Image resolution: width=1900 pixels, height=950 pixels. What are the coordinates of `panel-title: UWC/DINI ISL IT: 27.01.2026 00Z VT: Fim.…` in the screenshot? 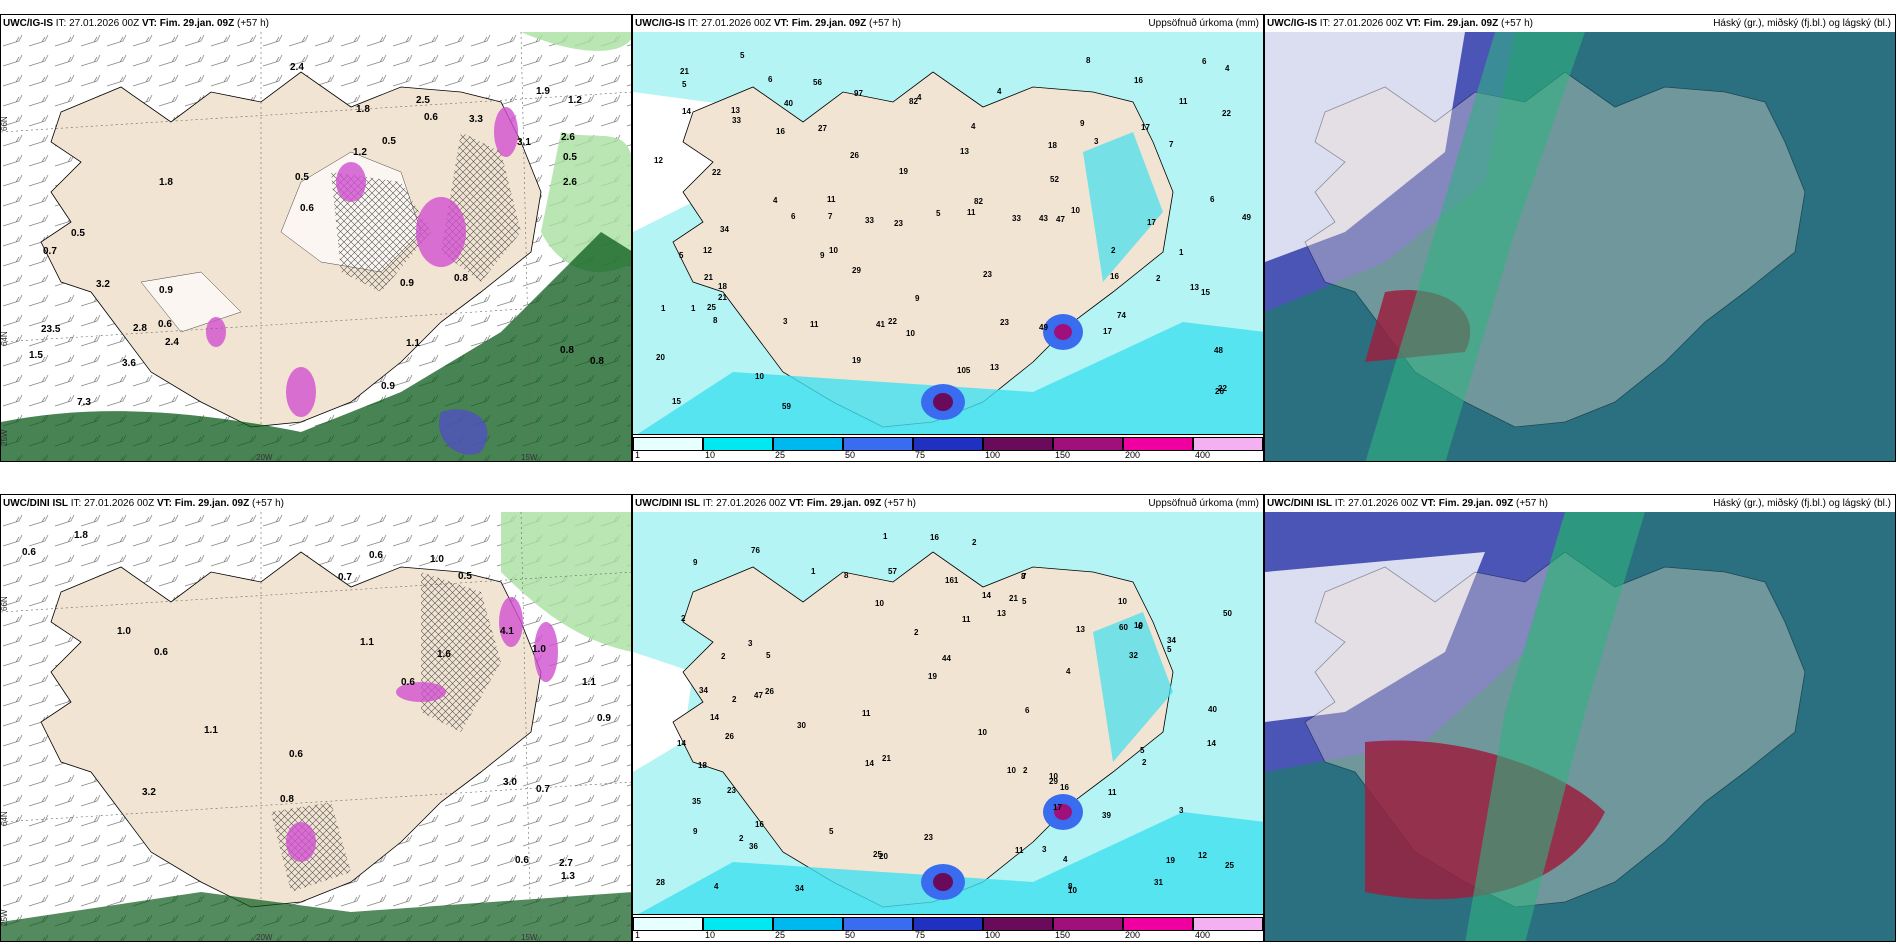 It's located at (1580, 503).